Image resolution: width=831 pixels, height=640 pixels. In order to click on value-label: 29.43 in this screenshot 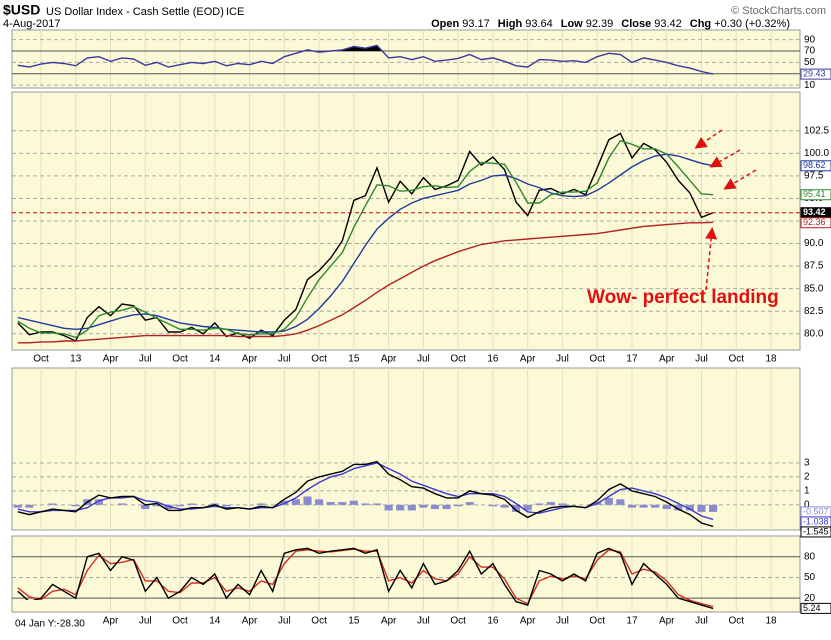, I will do `click(814, 73)`.